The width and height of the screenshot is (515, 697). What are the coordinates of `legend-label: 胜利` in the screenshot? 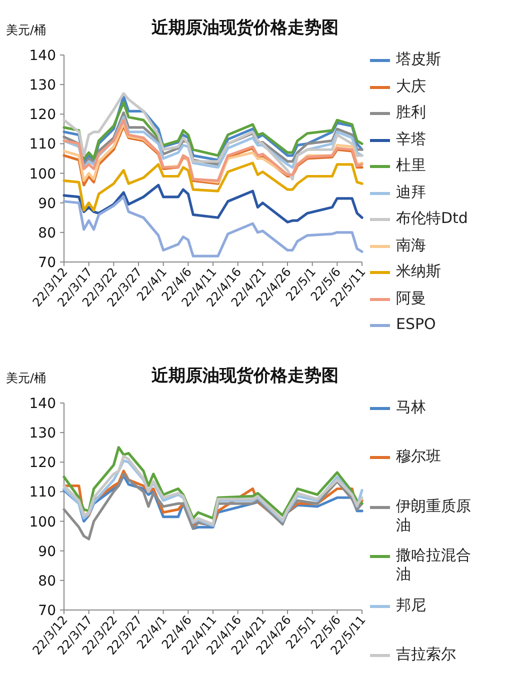 It's located at (411, 112).